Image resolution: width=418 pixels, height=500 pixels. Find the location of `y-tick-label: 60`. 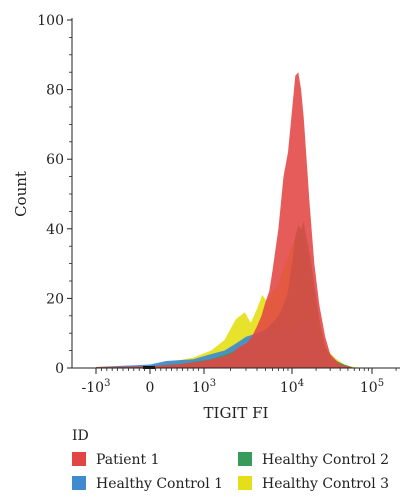

y-tick-label: 60 is located at coordinates (55, 160).